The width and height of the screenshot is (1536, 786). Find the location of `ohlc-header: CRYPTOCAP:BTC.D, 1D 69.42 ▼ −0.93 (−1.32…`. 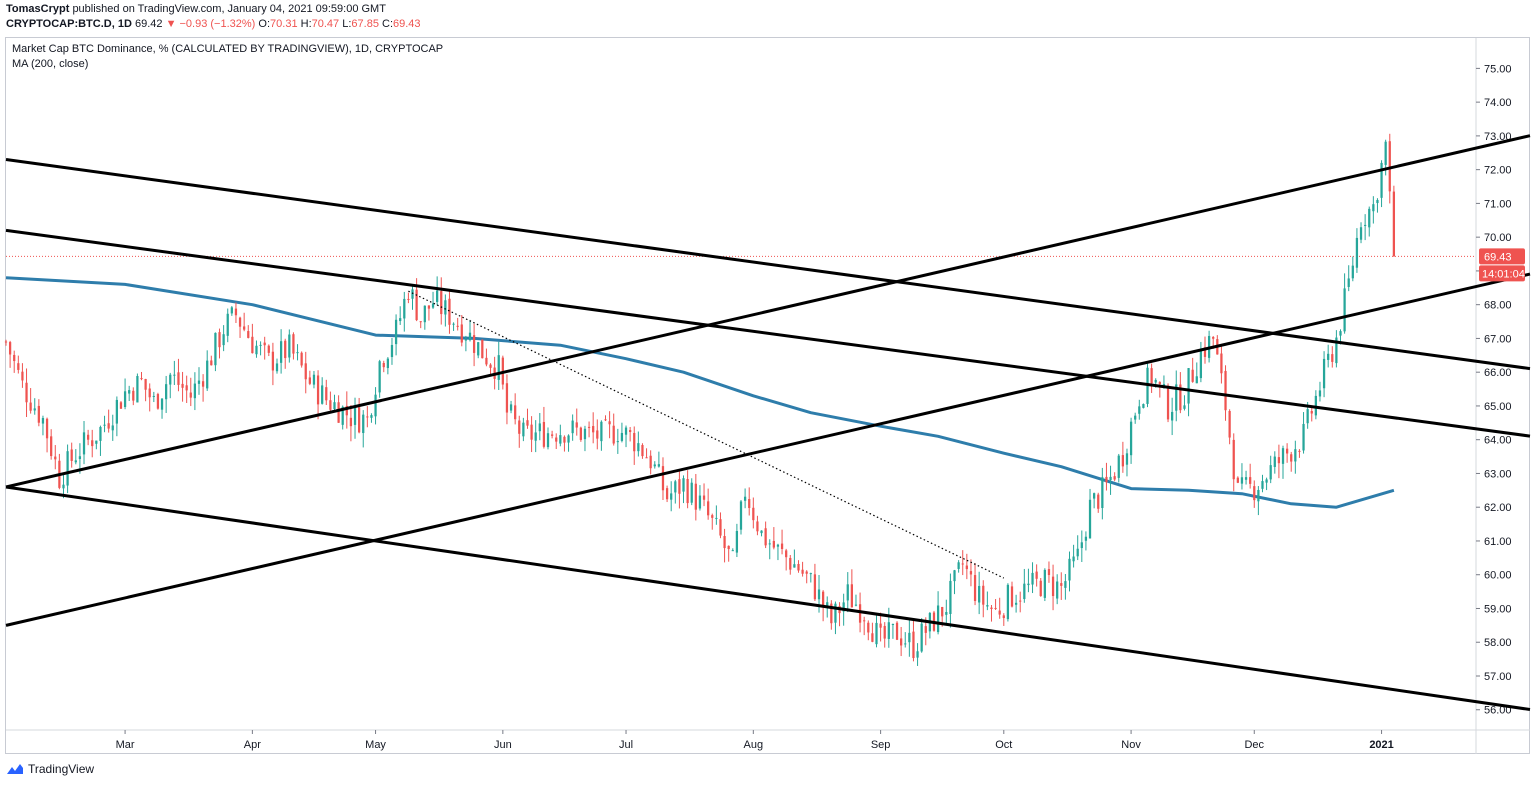

ohlc-header: CRYPTOCAP:BTC.D, 1D 69.42 ▼ −0.93 (−1.32… is located at coordinates (213, 24).